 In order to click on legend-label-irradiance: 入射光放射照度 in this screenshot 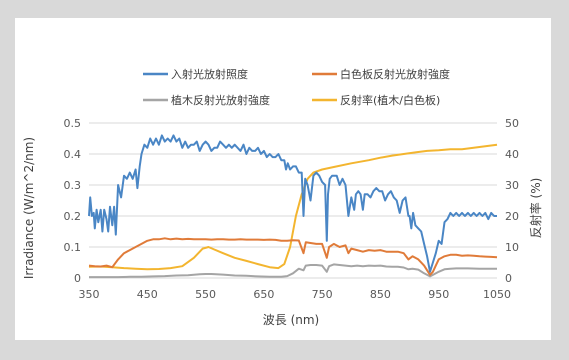, I will do `click(209, 74)`.